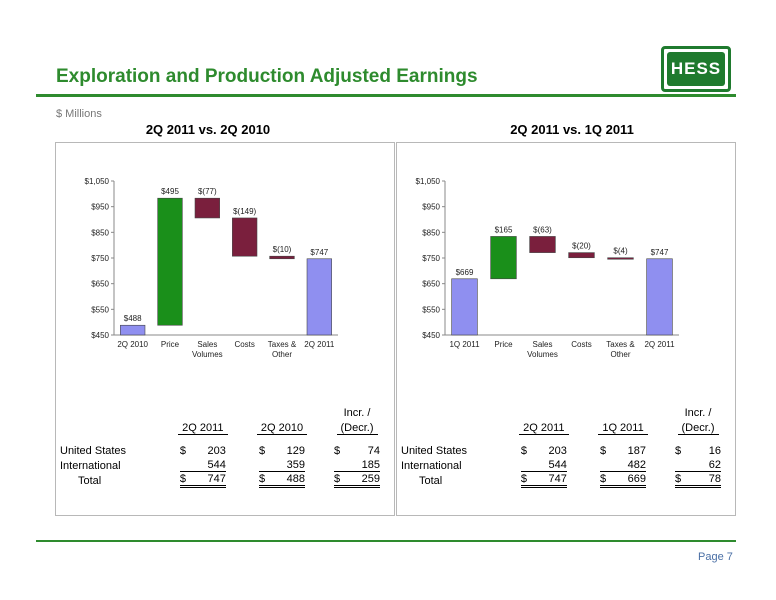 This screenshot has height=600, width=776. Describe the element at coordinates (623, 465) in the screenshot. I see `table-cell: 482` at that location.